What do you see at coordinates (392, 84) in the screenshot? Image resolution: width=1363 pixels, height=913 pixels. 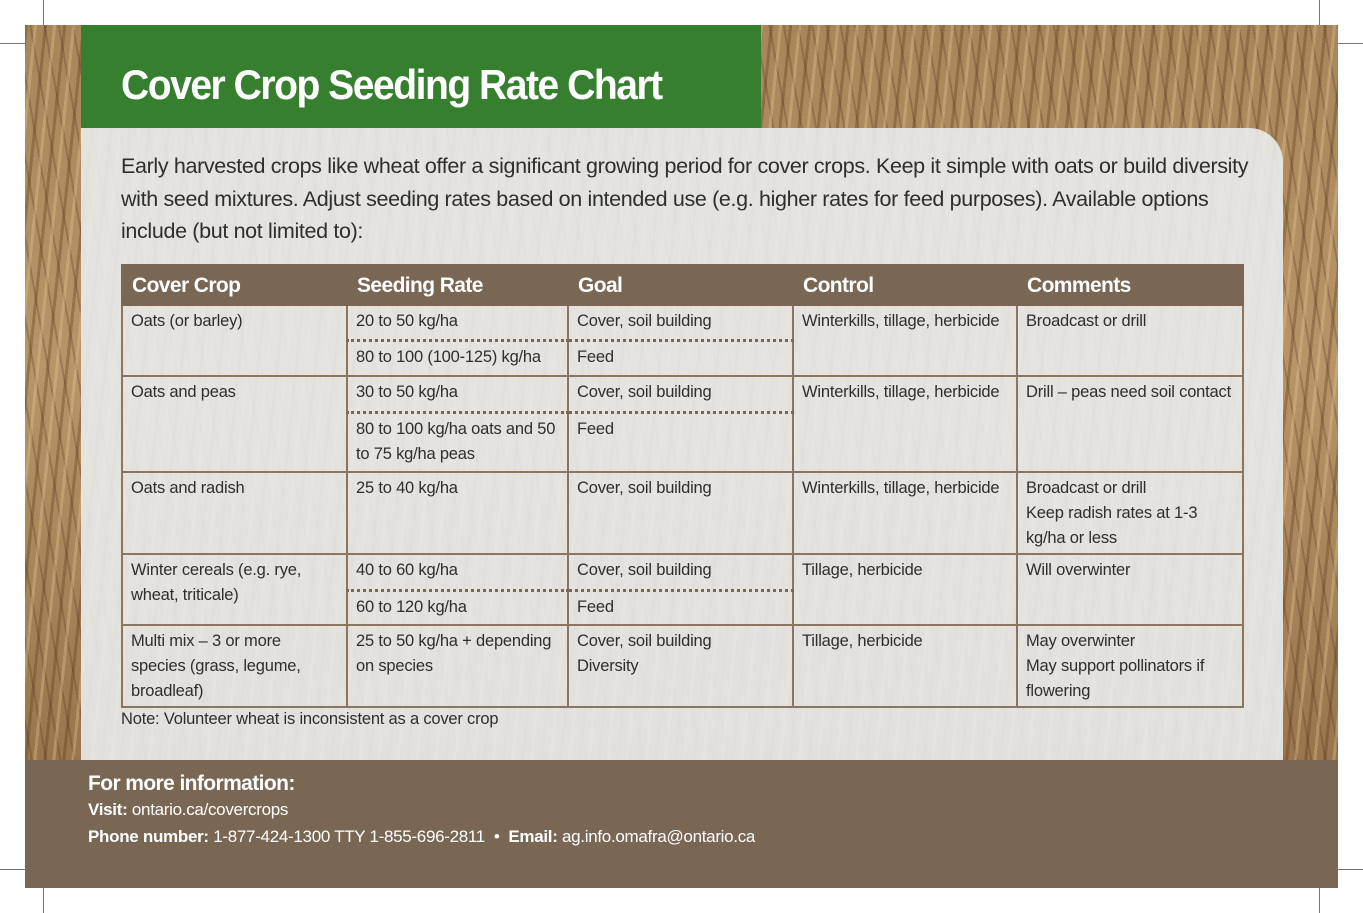 I see `page-title: Cover Crop Seeding Rate Chart` at bounding box center [392, 84].